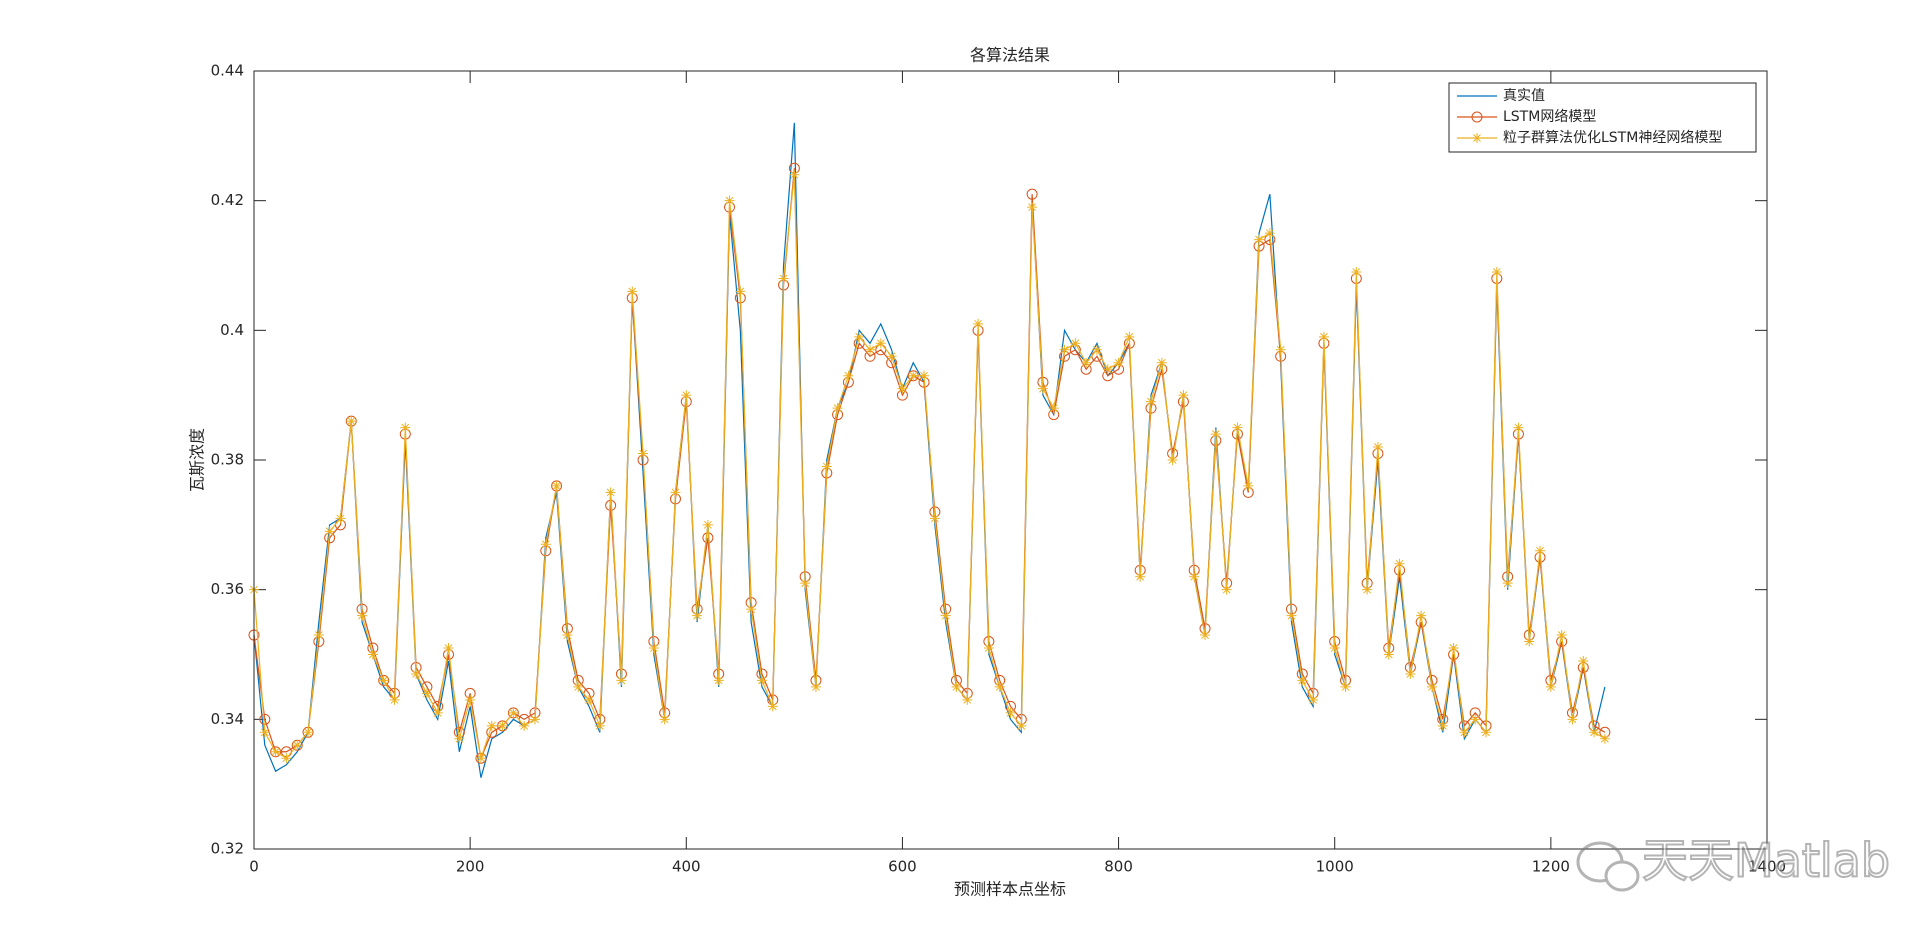  I want to click on y-tick-label: 0.44, so click(227, 71).